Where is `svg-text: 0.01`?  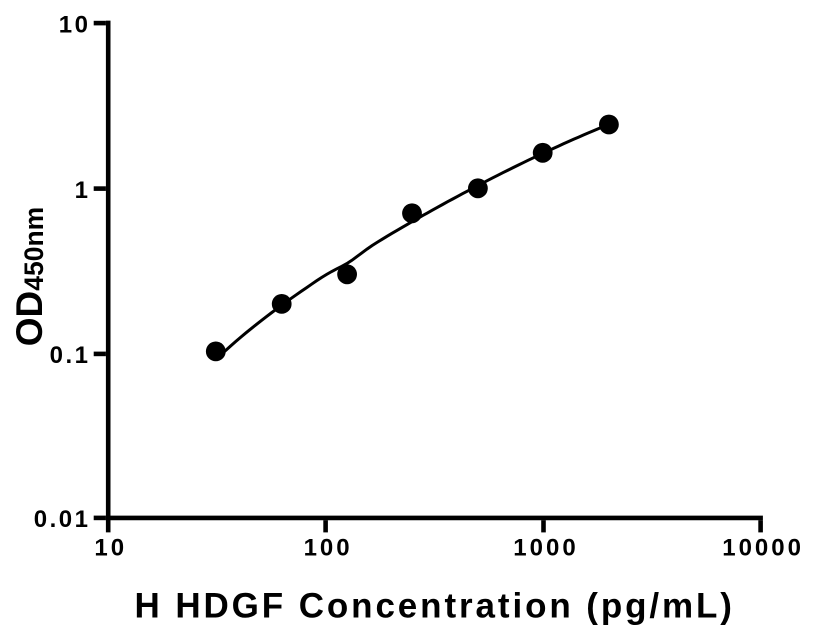 svg-text: 0.01 is located at coordinates (62, 519).